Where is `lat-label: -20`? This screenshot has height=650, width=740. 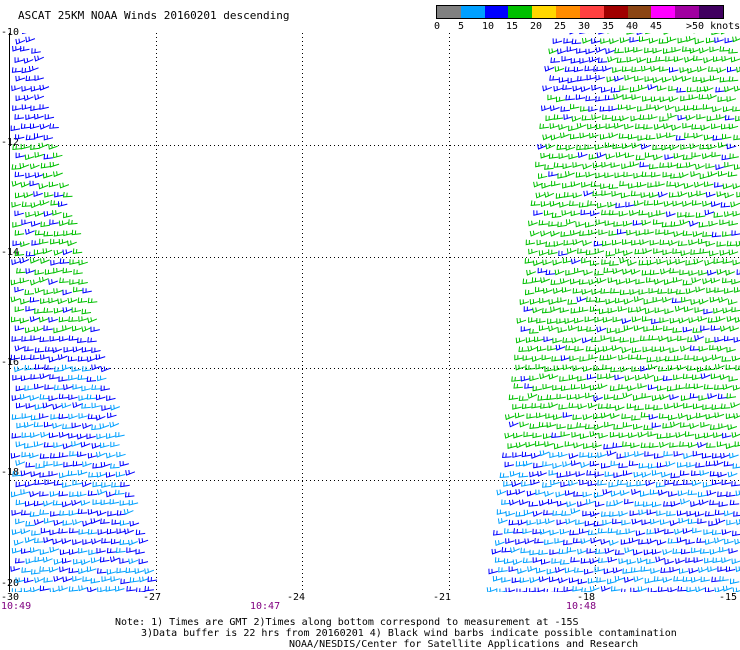 lat-label: -20 is located at coordinates (10, 583).